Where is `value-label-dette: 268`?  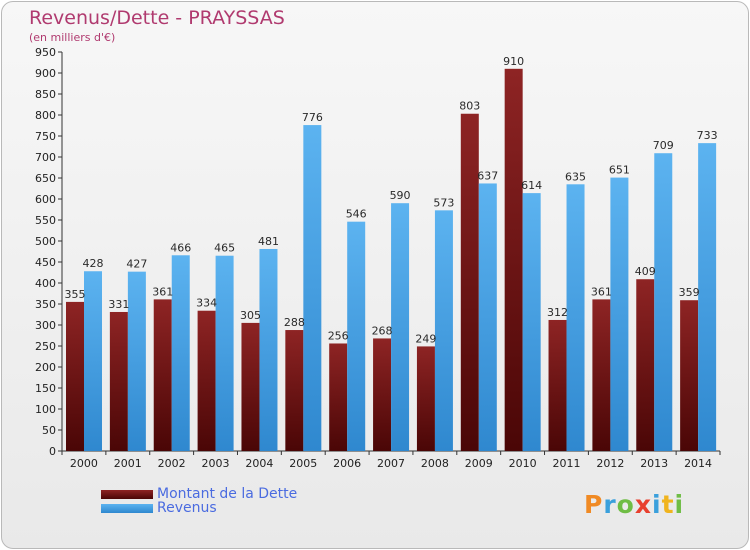 value-label-dette: 268 is located at coordinates (382, 330).